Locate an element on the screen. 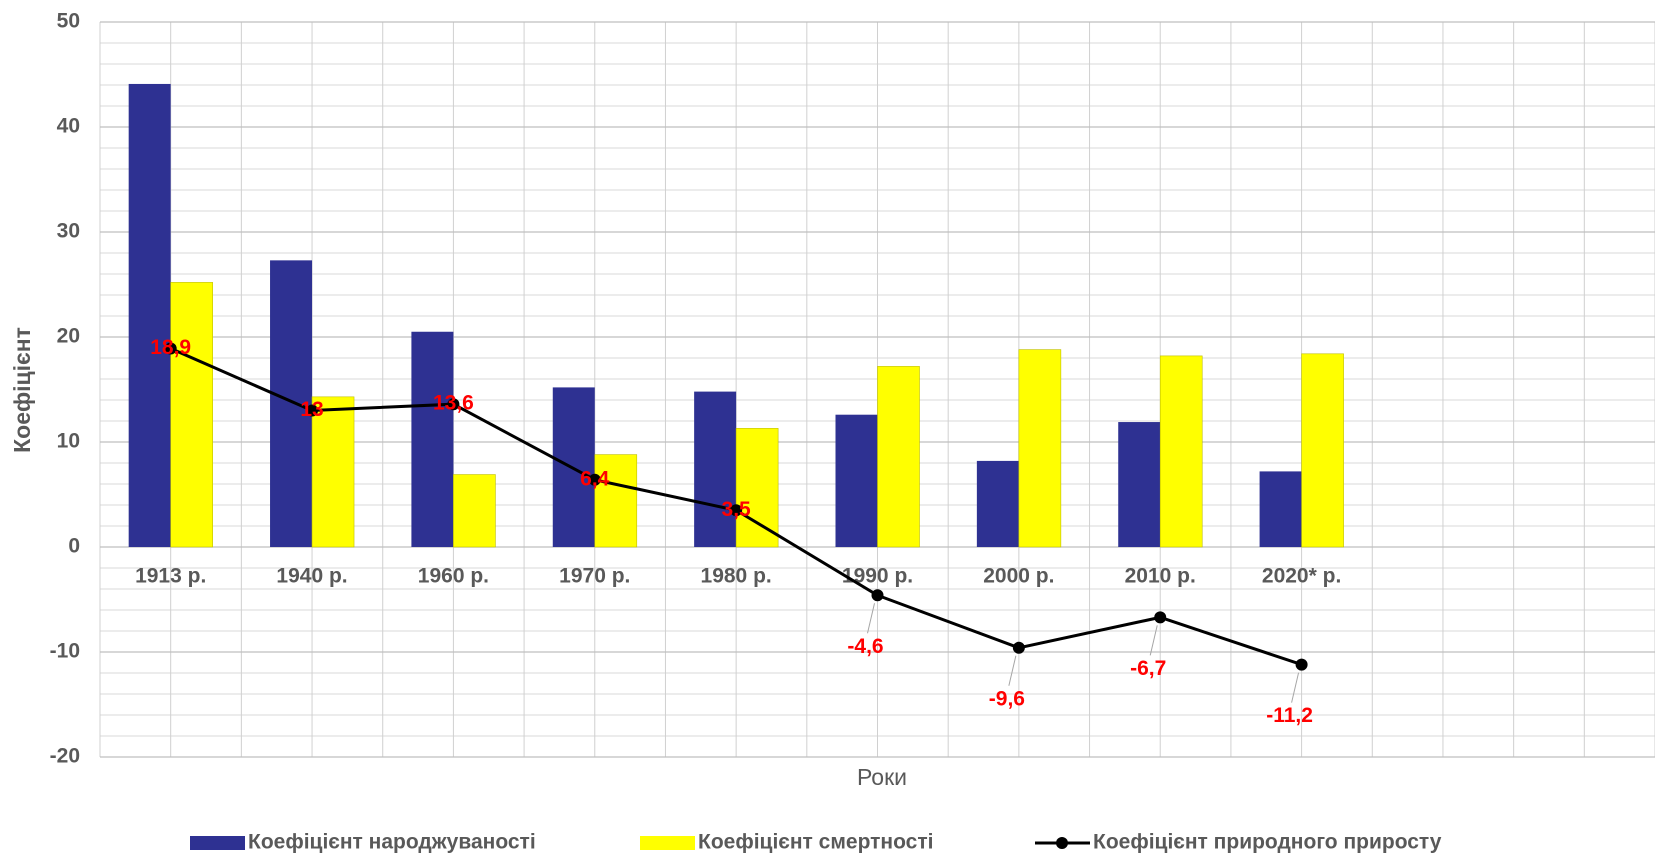 This screenshot has width=1655, height=862. x-tick-label: 2020* р. is located at coordinates (1301, 576).